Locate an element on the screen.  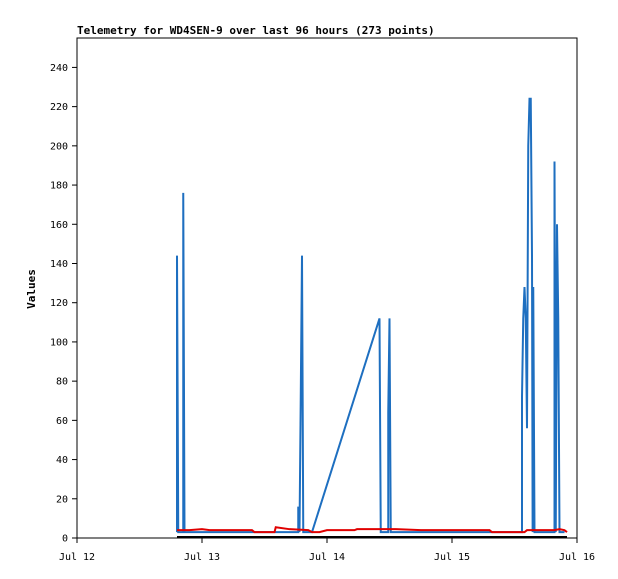
y-tick-label: 20 is located at coordinates (62, 499).